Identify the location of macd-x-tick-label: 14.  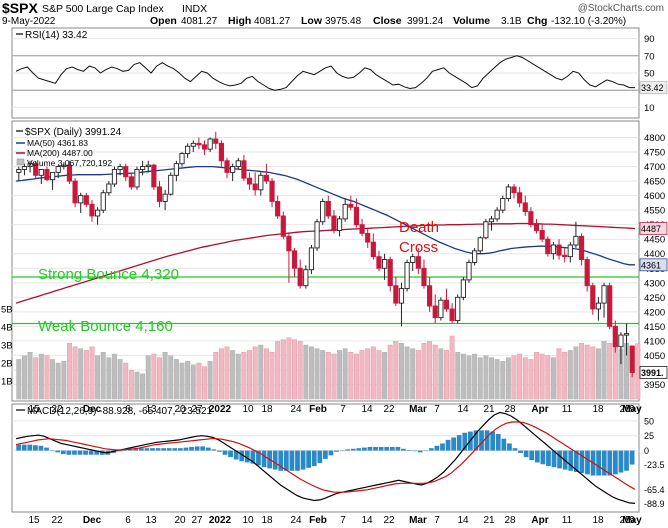
(367, 520).